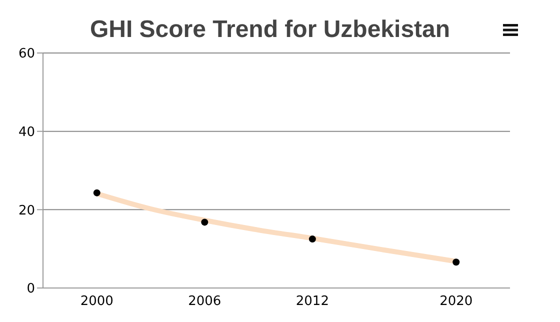 This screenshot has height=322, width=560. Describe the element at coordinates (270, 30) in the screenshot. I see `chart-title: GHI Score Trend for Uzbekistan` at that location.